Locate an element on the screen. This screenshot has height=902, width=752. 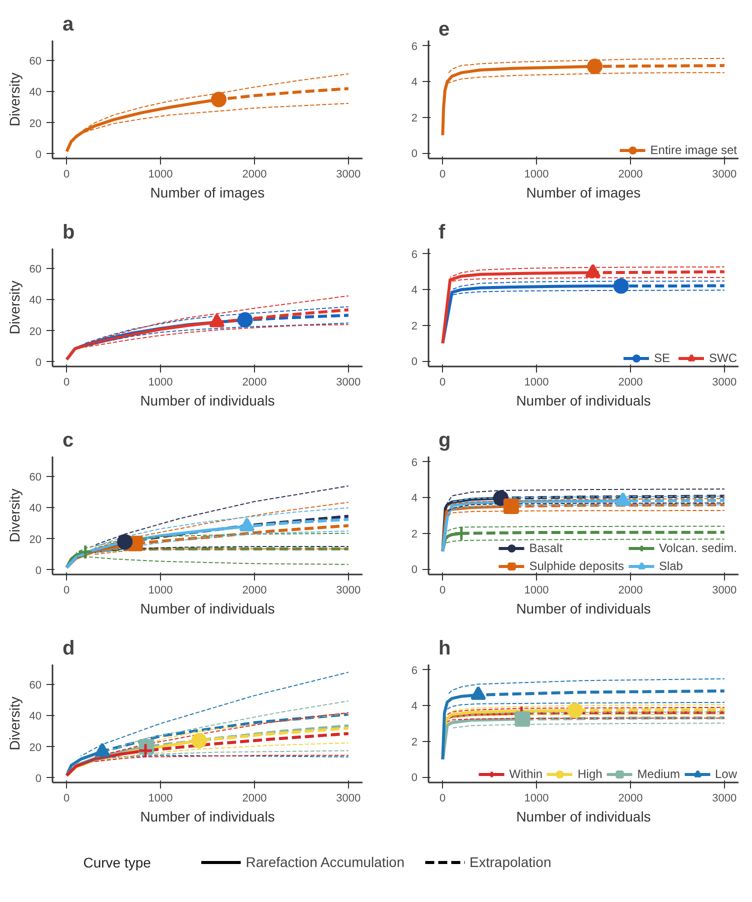
legend-label: Volcan. sedim. is located at coordinates (697, 548).